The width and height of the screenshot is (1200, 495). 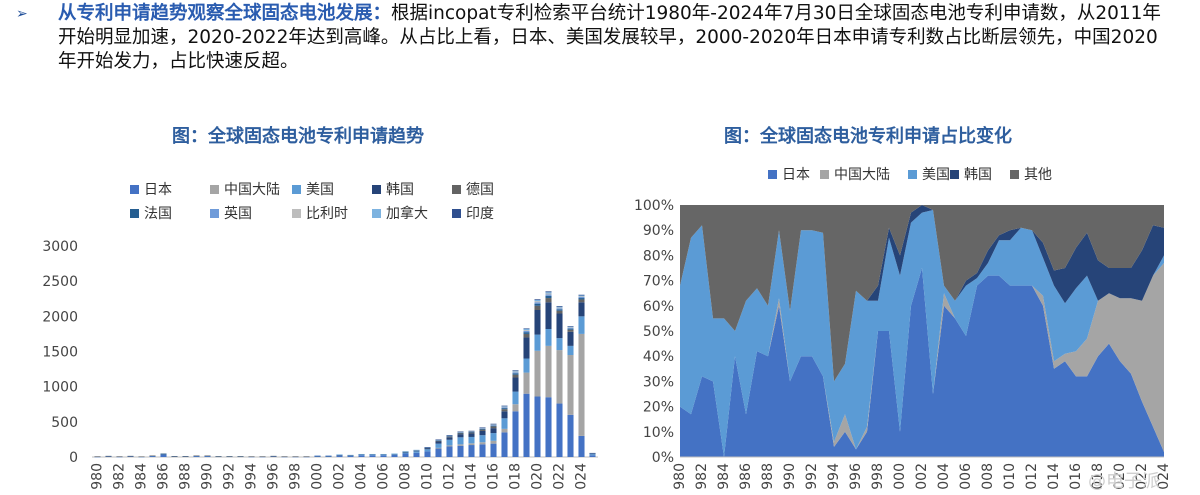 What do you see at coordinates (141, 457) in the screenshot?
I see `bar-segment-德国-1984` at bounding box center [141, 457].